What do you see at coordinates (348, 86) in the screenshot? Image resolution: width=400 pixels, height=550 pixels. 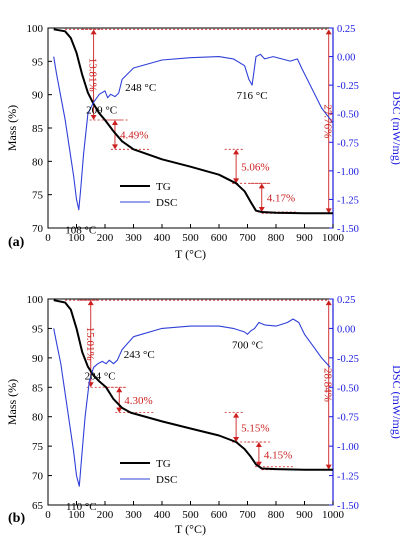 I see `y-right-tick-label: -0.25` at bounding box center [348, 86].